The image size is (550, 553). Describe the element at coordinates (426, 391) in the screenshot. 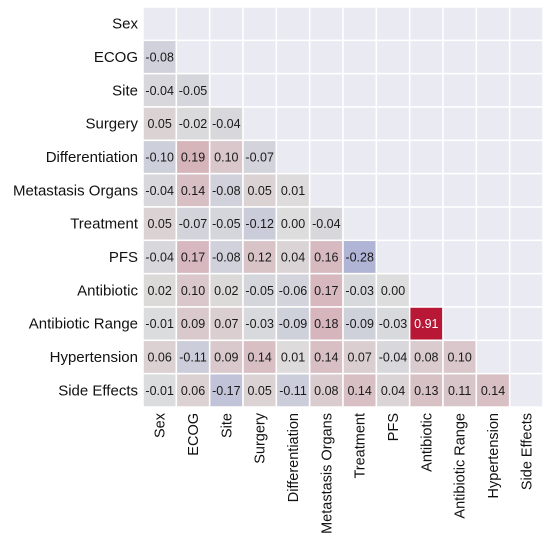

I see `cell-value-label: 0.13` at that location.